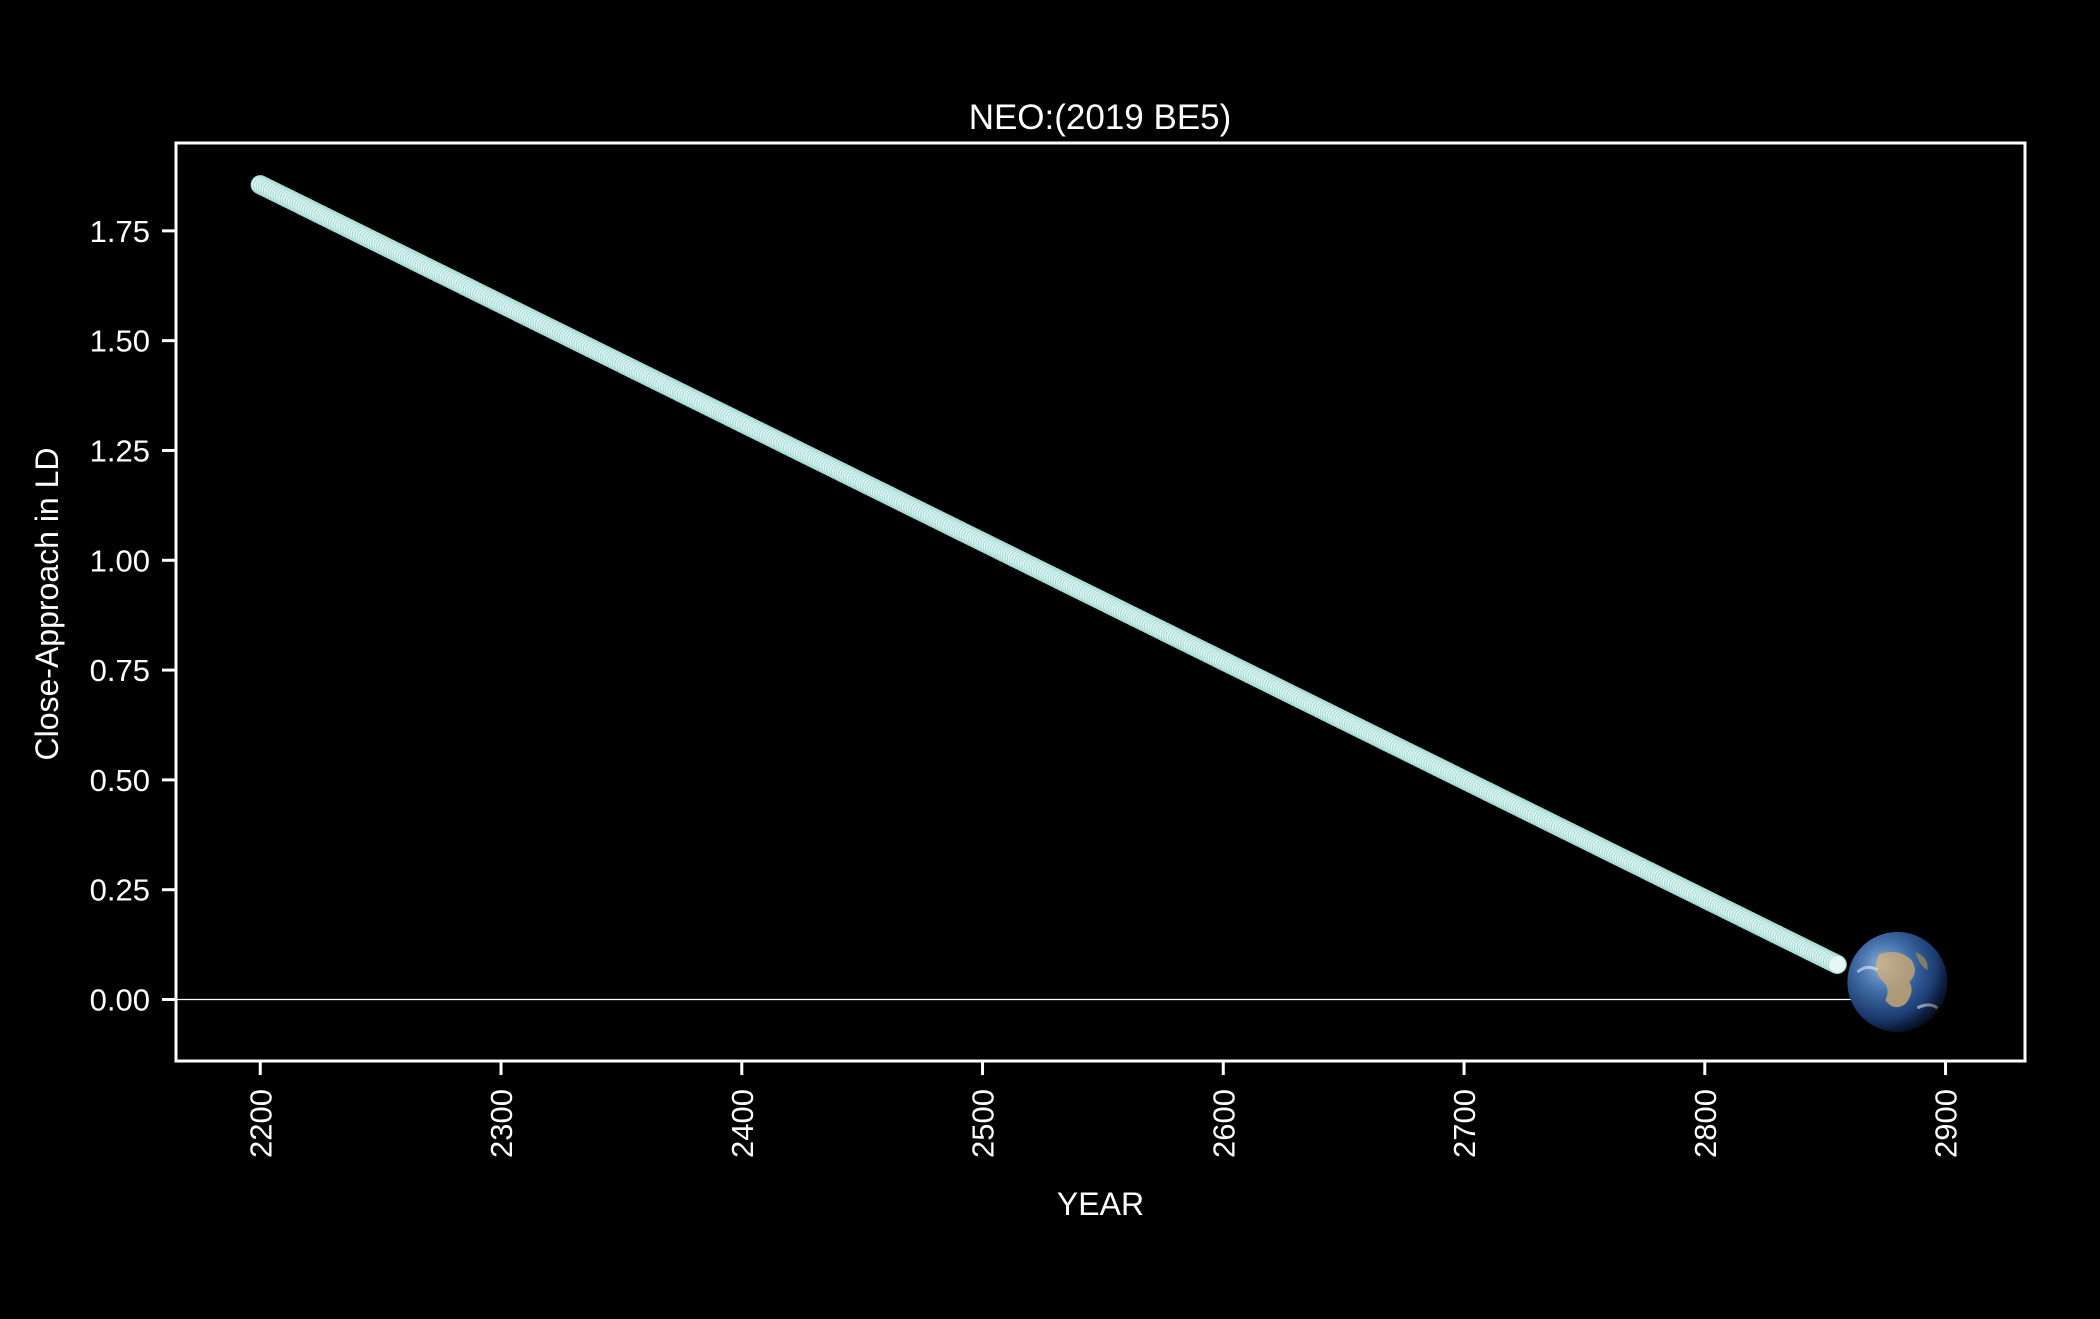 The image size is (2100, 1319). I want to click on x-axis: 2200 2300 2400 2500 2600 2700 2800 2900, so click(1103, 1109).